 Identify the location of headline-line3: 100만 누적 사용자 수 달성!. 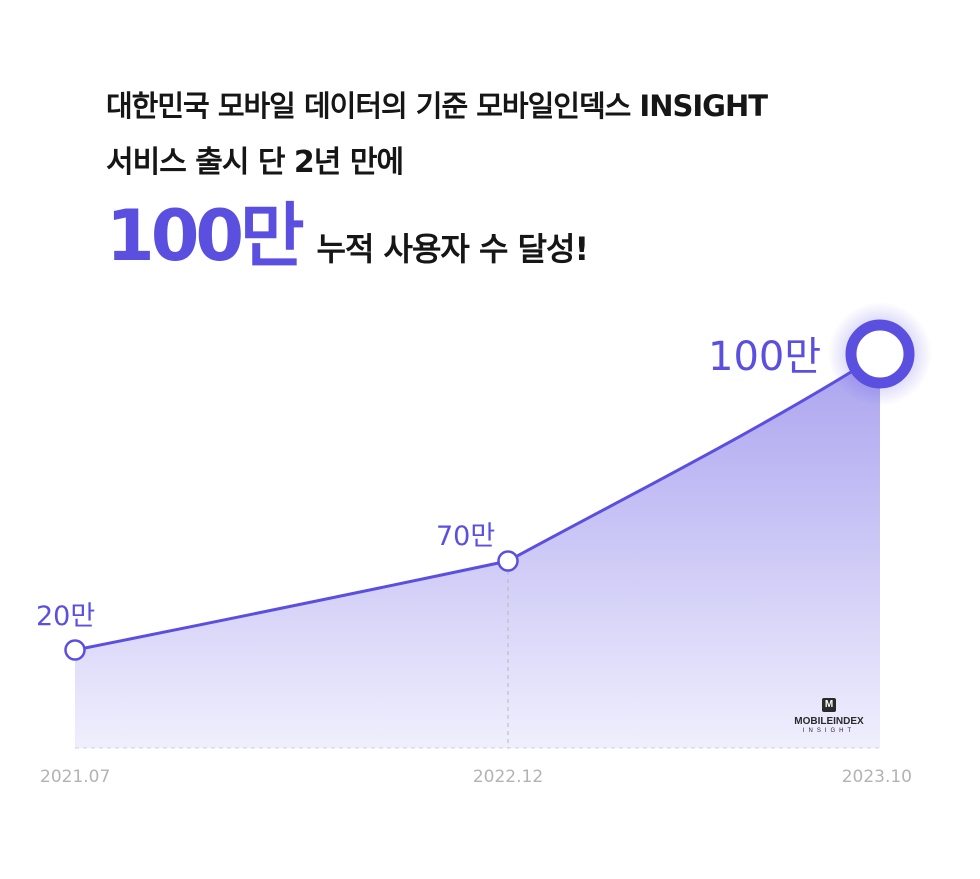
(506, 236).